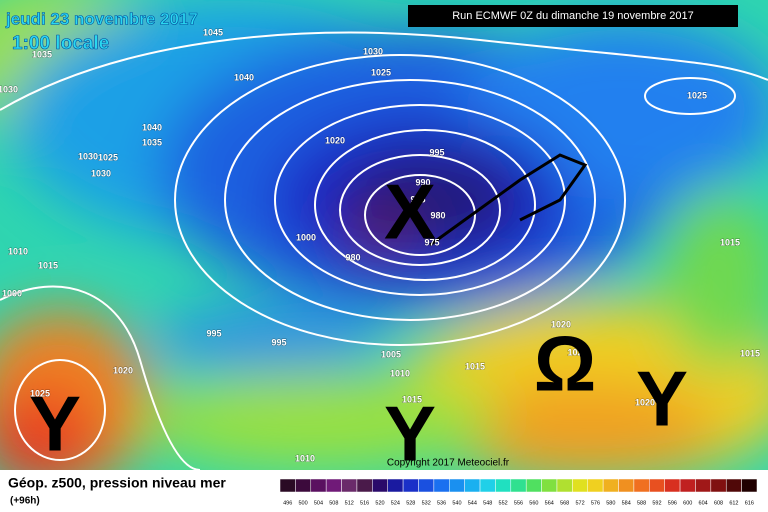  What do you see at coordinates (703, 503) in the screenshot?
I see `legend-label: 604` at bounding box center [703, 503].